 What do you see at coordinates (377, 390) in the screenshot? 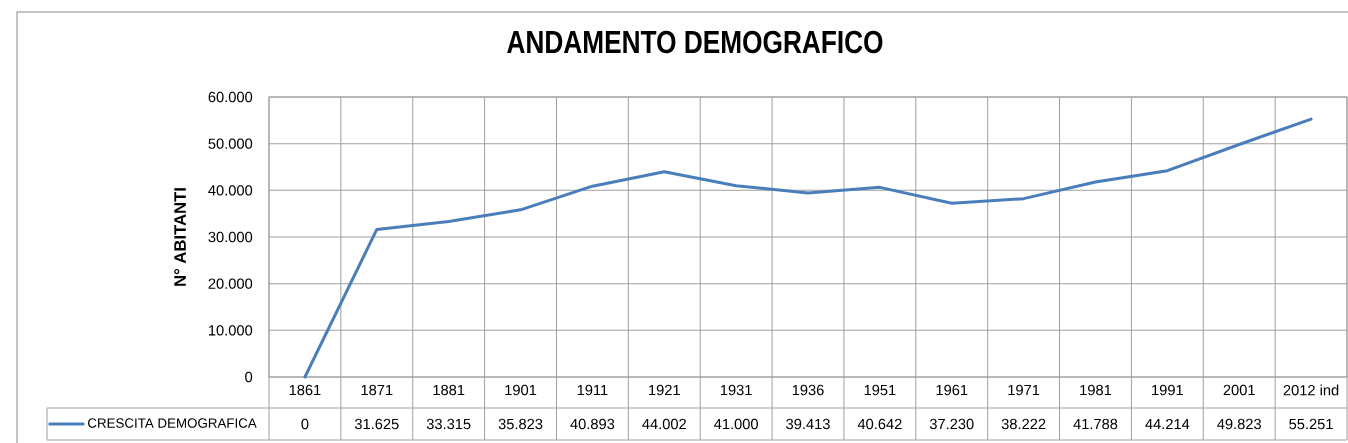
I see `x-tick-label: 1871` at bounding box center [377, 390].